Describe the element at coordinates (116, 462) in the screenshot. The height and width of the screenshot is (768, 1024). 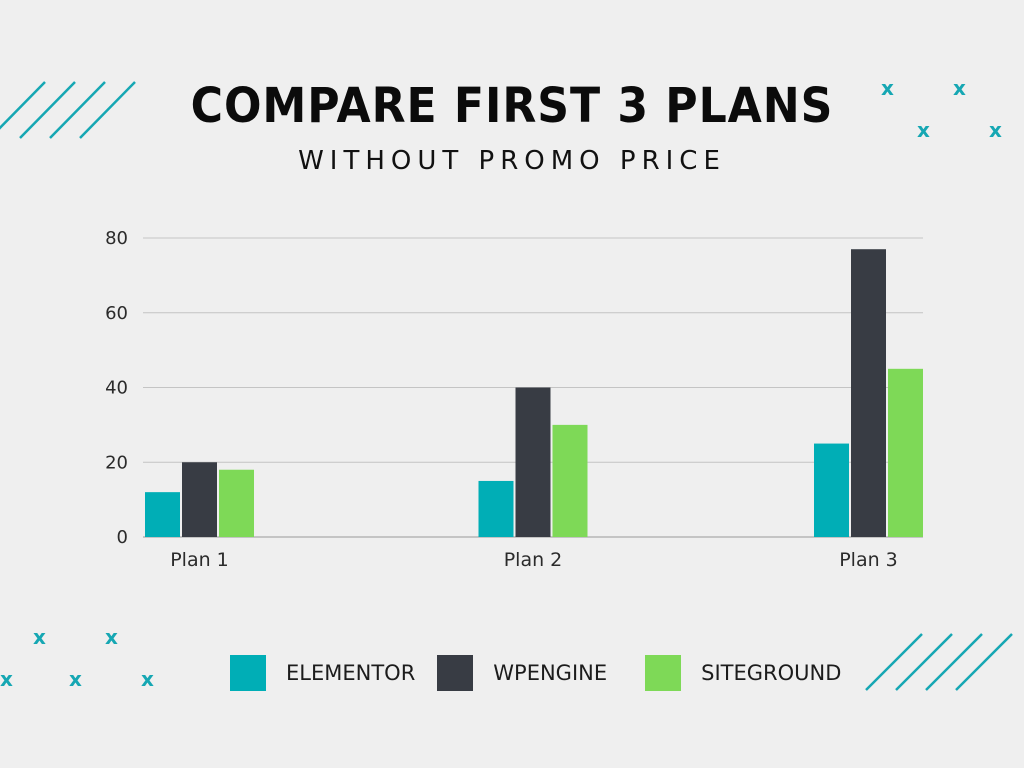
I see `y-tick-label: 20` at that location.